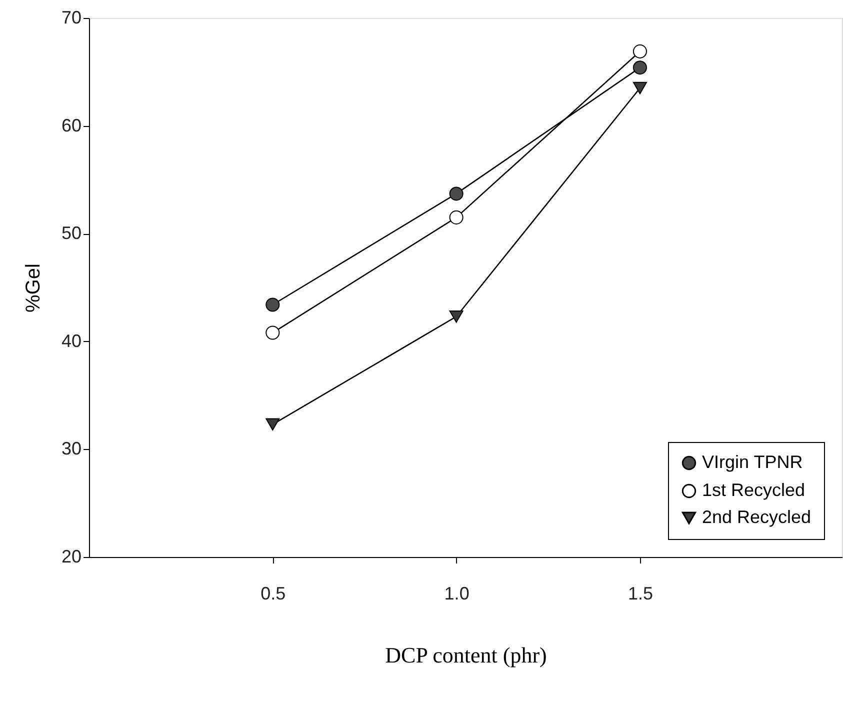 This screenshot has height=702, width=843. I want to click on legend-label: VIrgin TPNR, so click(752, 462).